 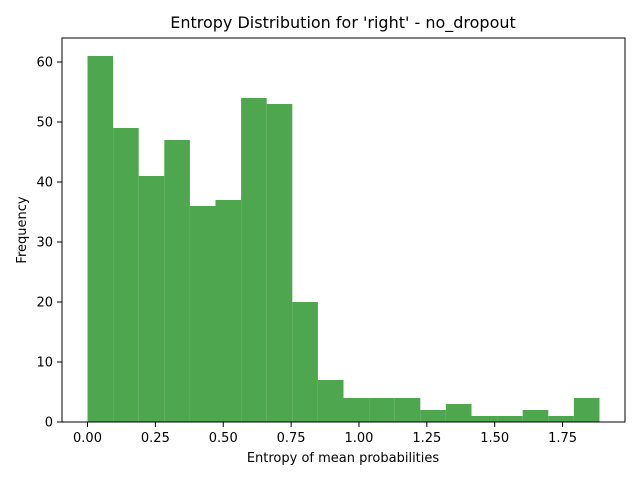 I want to click on x-axis-ticks: 0.00 0.25 0.50 0.75 1.00 1.25 1.50 1.75, so click(x=325, y=434).